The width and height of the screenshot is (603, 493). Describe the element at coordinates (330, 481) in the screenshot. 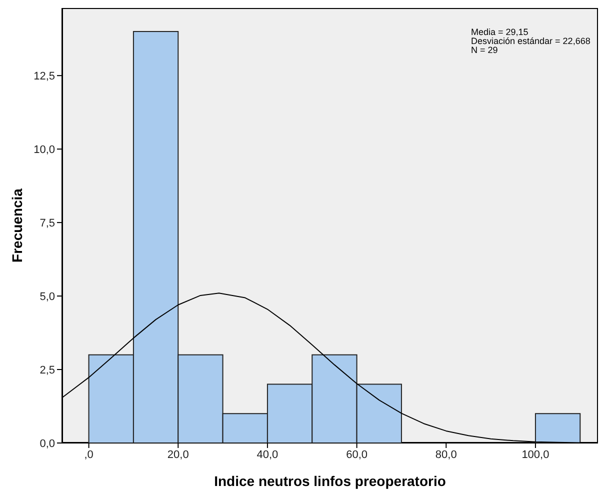

I see `x-axis-title: Indice neutros linfos preoperatorio` at that location.